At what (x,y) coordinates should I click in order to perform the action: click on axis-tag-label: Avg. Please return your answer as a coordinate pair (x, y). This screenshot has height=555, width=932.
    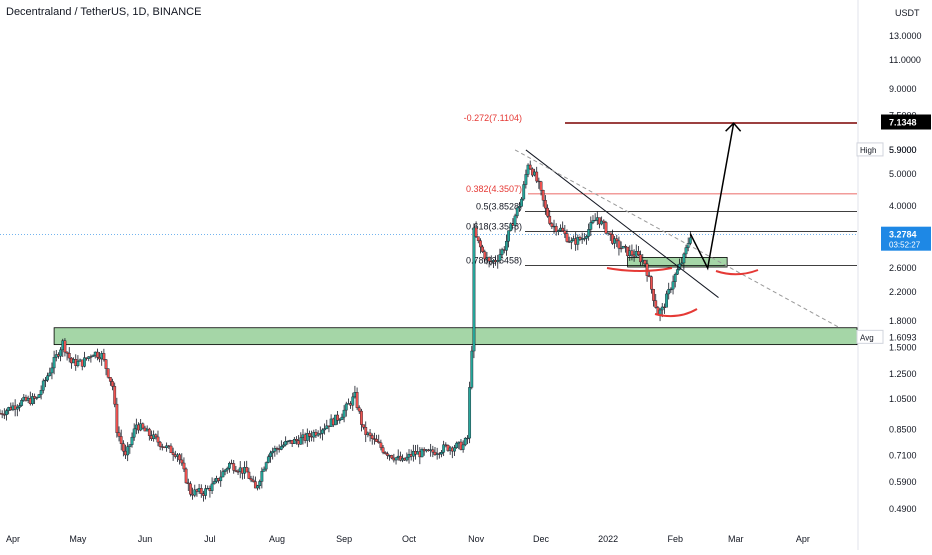
    Looking at the image, I should click on (867, 337).